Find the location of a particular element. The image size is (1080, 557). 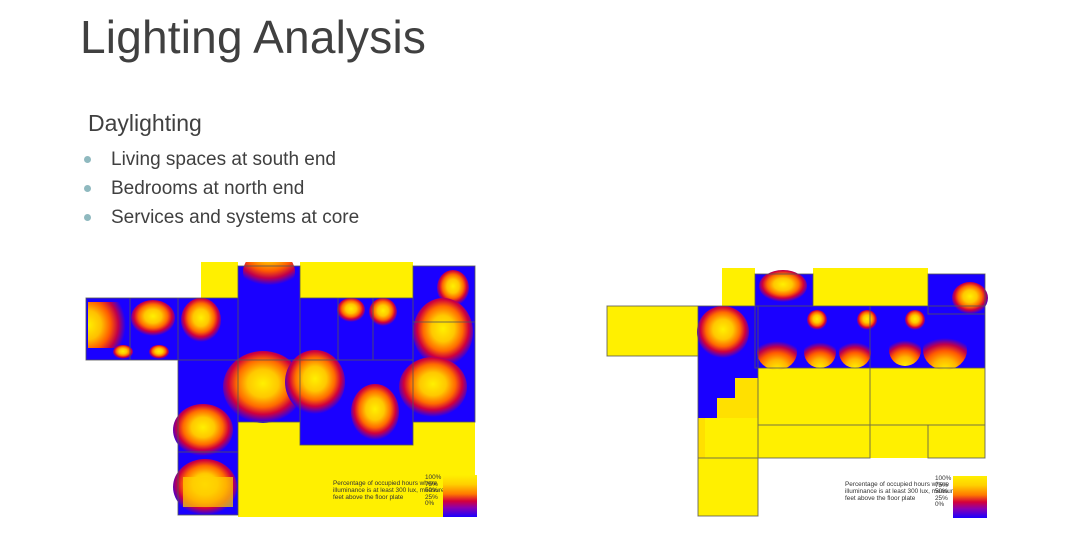

bullet-item: Services and systems at core is located at coordinates (219, 217).